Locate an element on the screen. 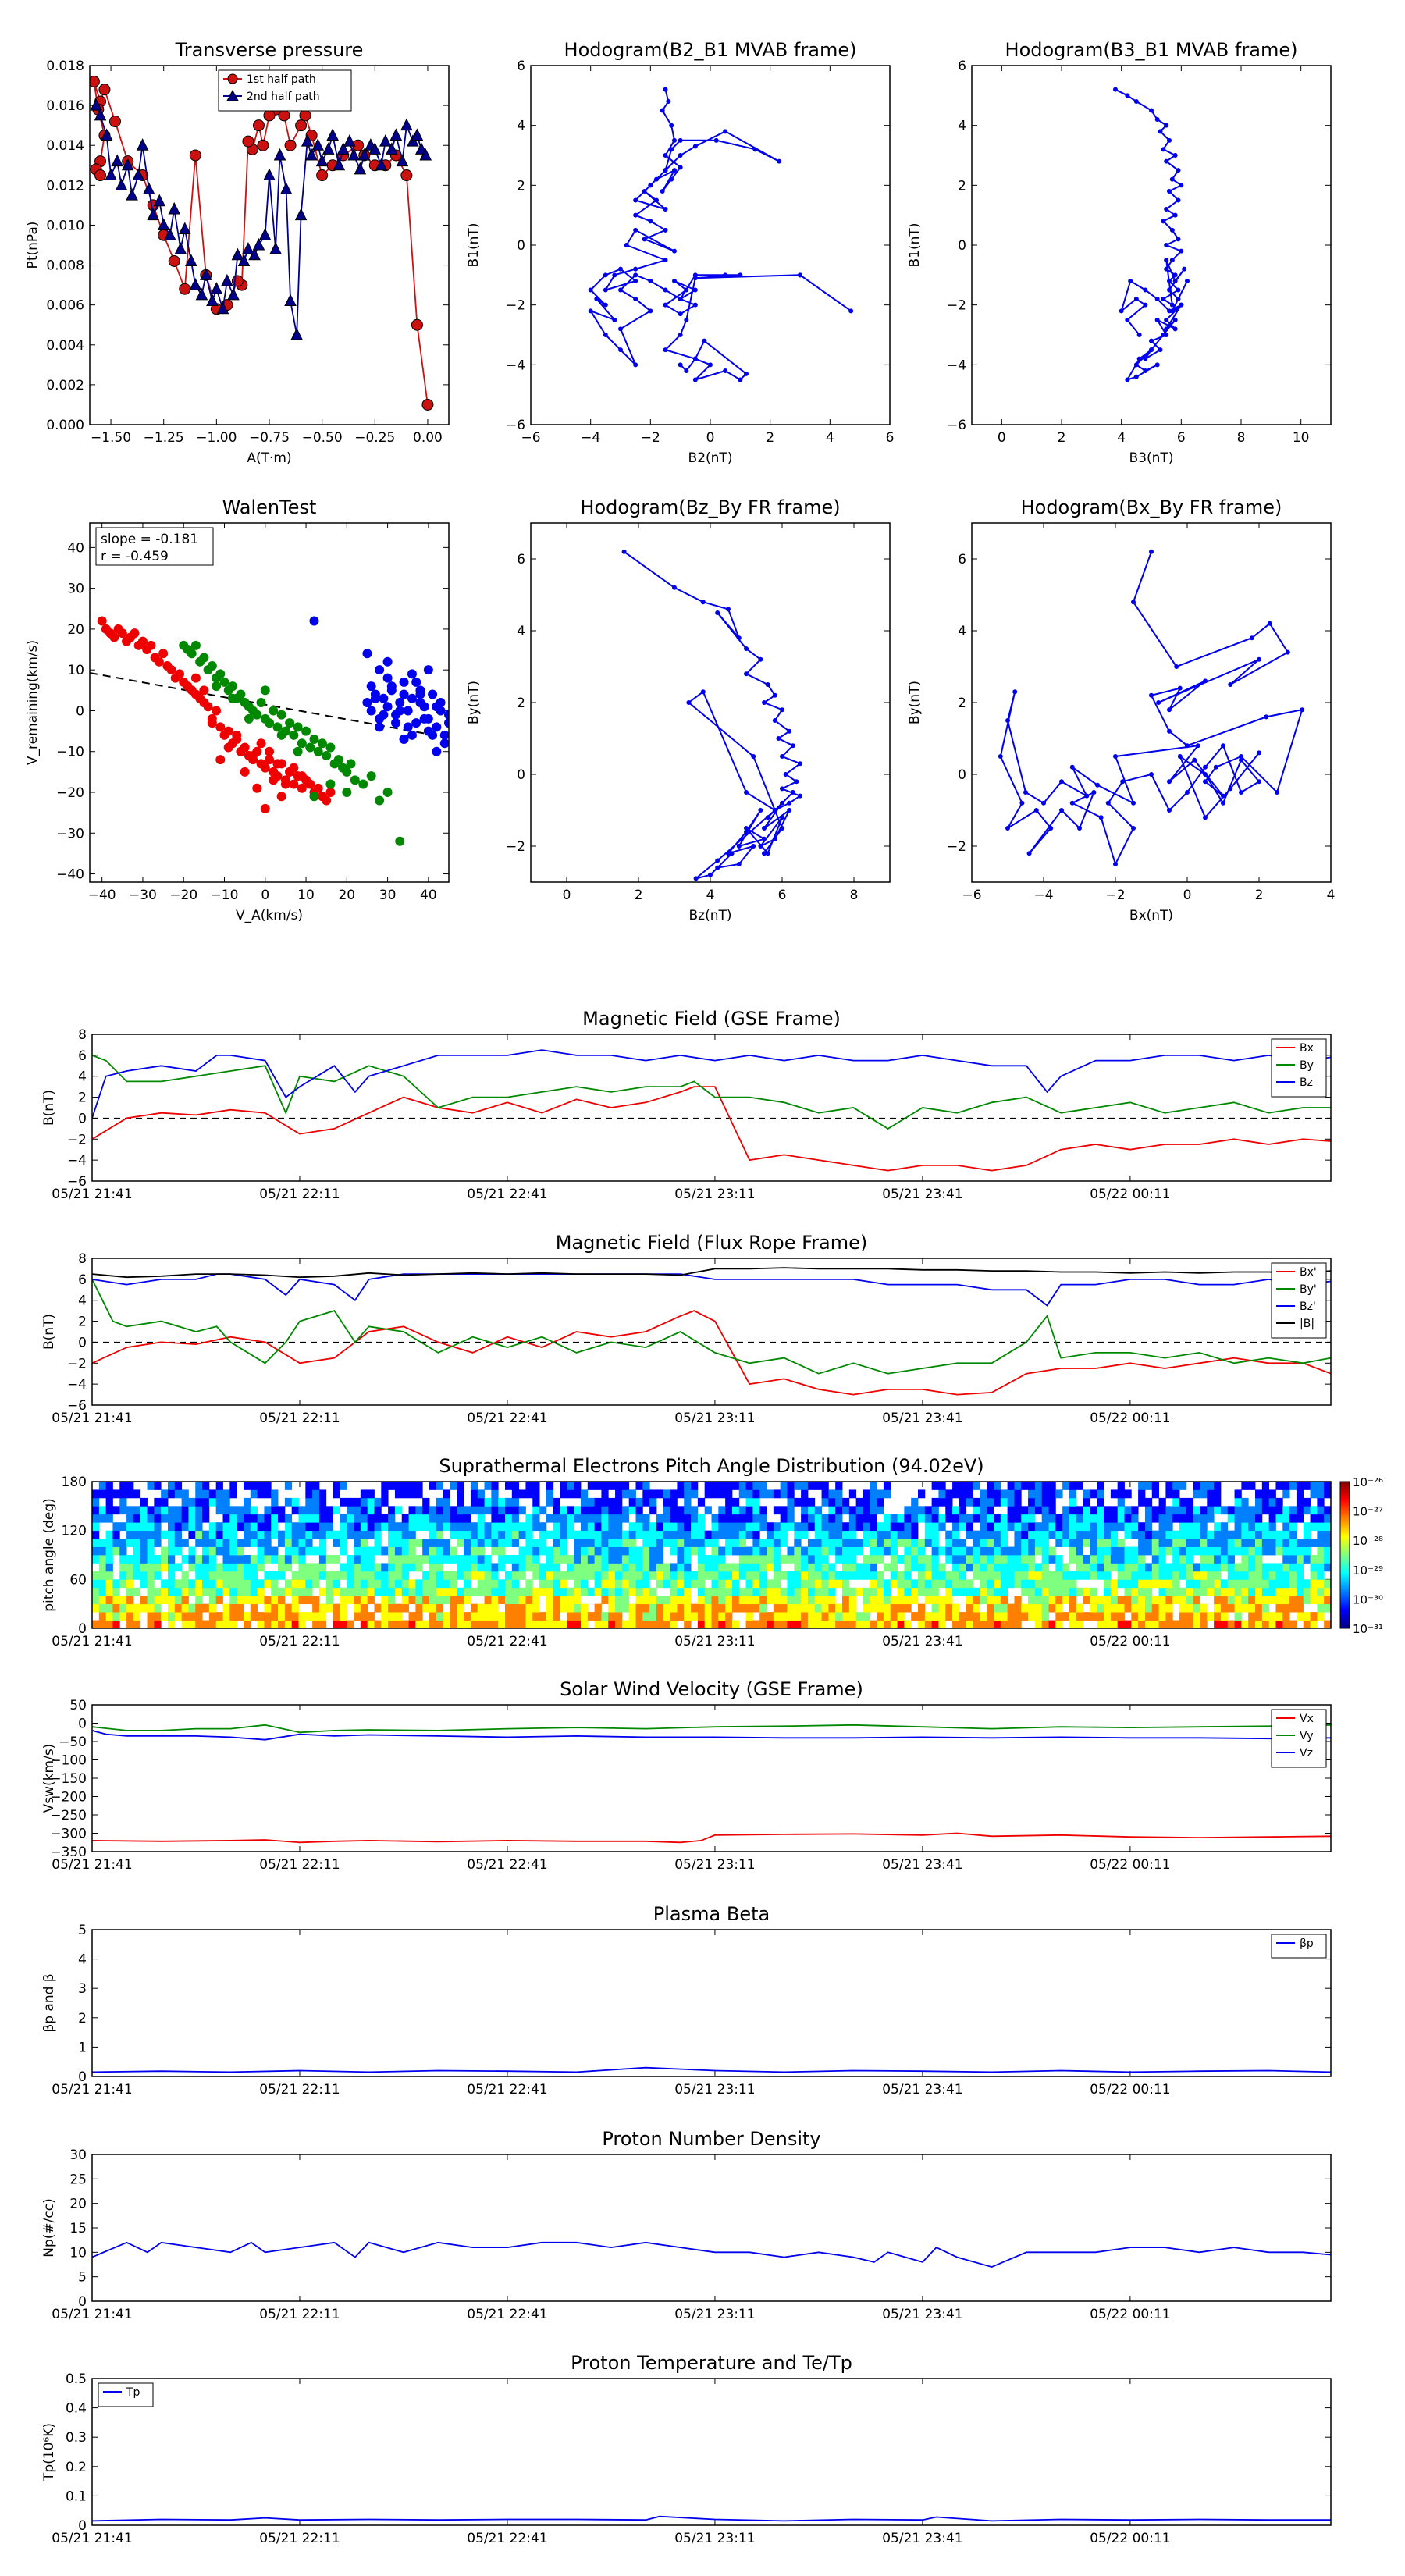 The height and width of the screenshot is (2576, 1405). x-tick-label: 8 is located at coordinates (855, 895).